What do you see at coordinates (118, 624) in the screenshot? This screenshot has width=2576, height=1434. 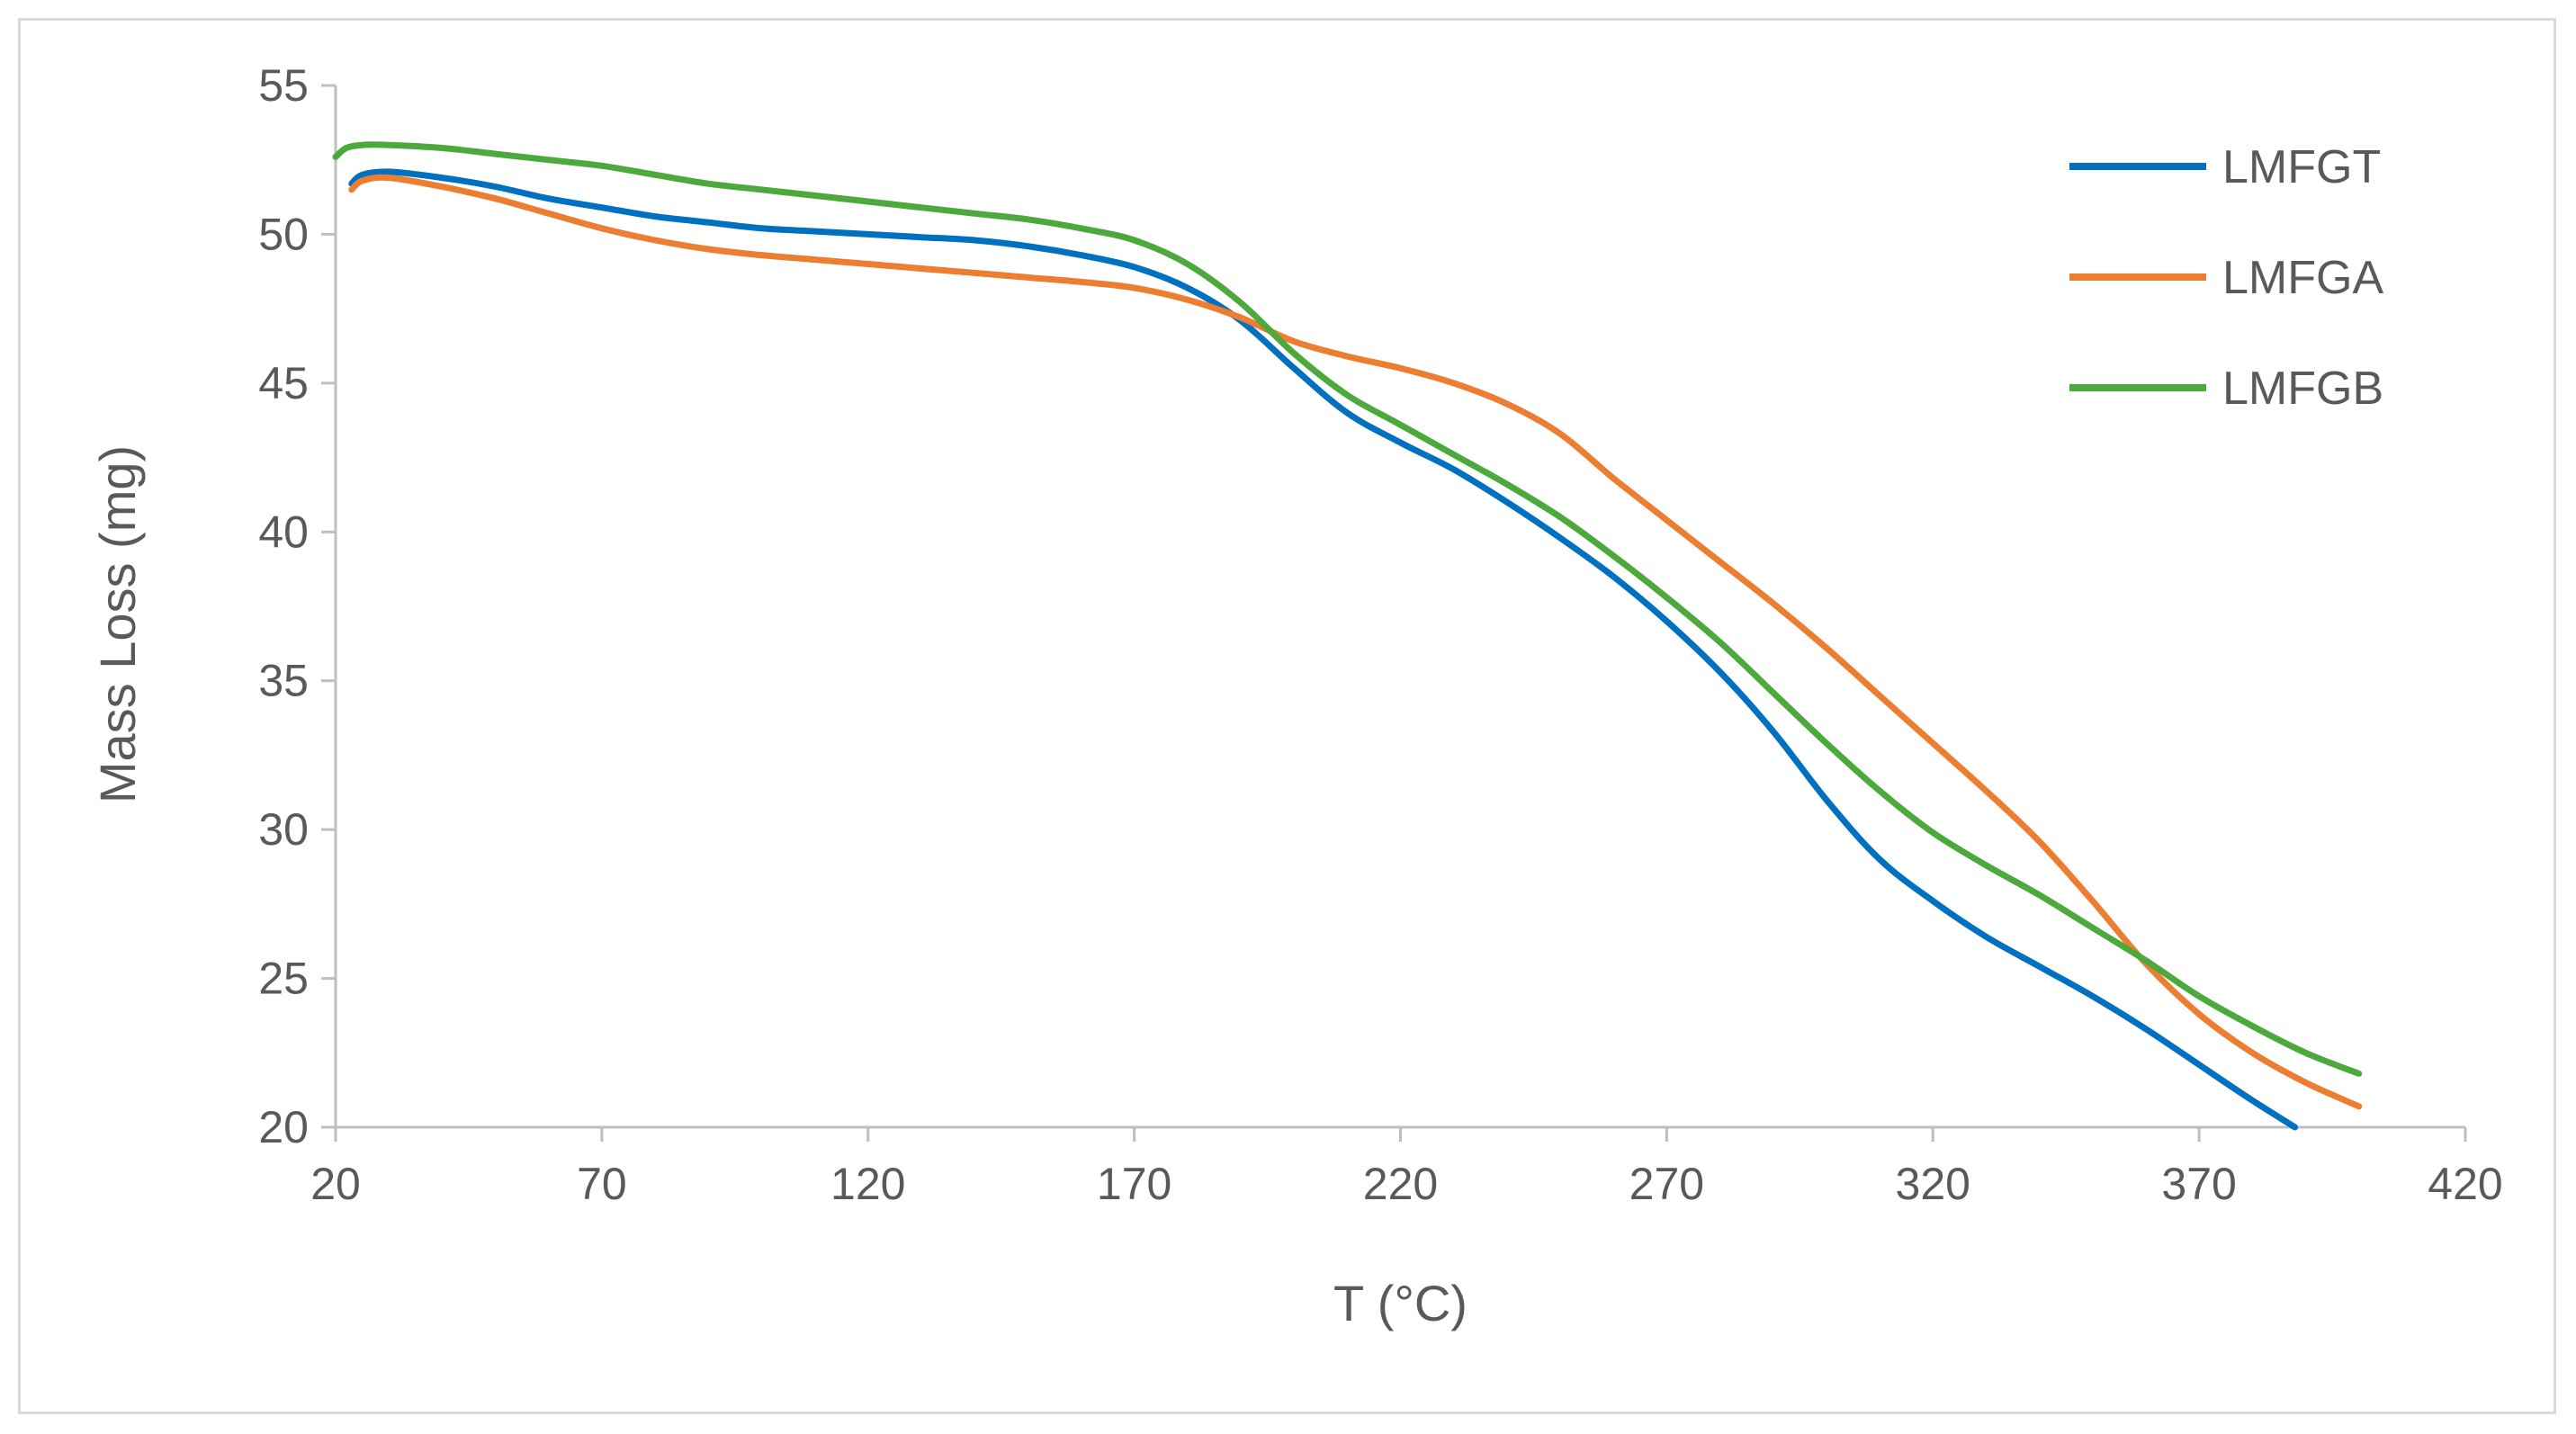 I see `y-axis-title: Mass Loss (mg)` at bounding box center [118, 624].